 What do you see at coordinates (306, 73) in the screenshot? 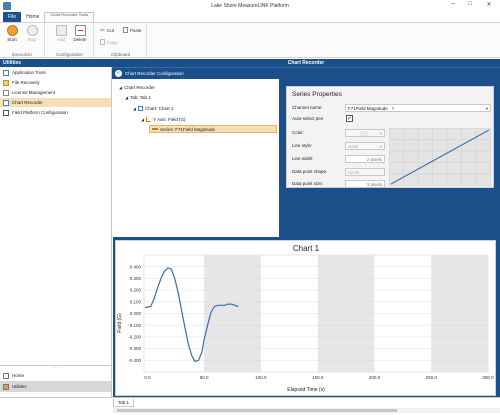
I see `configuration-bar: « Chart Recorder Configuration` at bounding box center [306, 73].